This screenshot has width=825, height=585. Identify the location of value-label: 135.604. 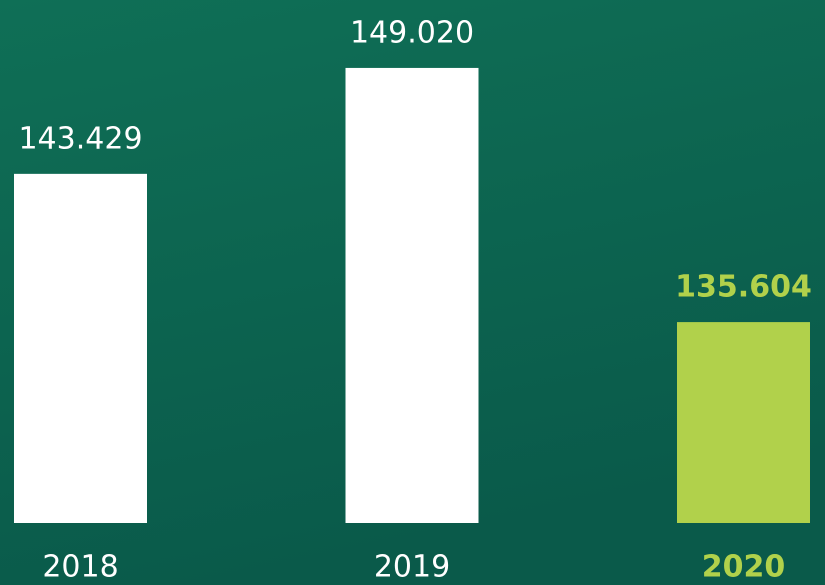
(743, 287).